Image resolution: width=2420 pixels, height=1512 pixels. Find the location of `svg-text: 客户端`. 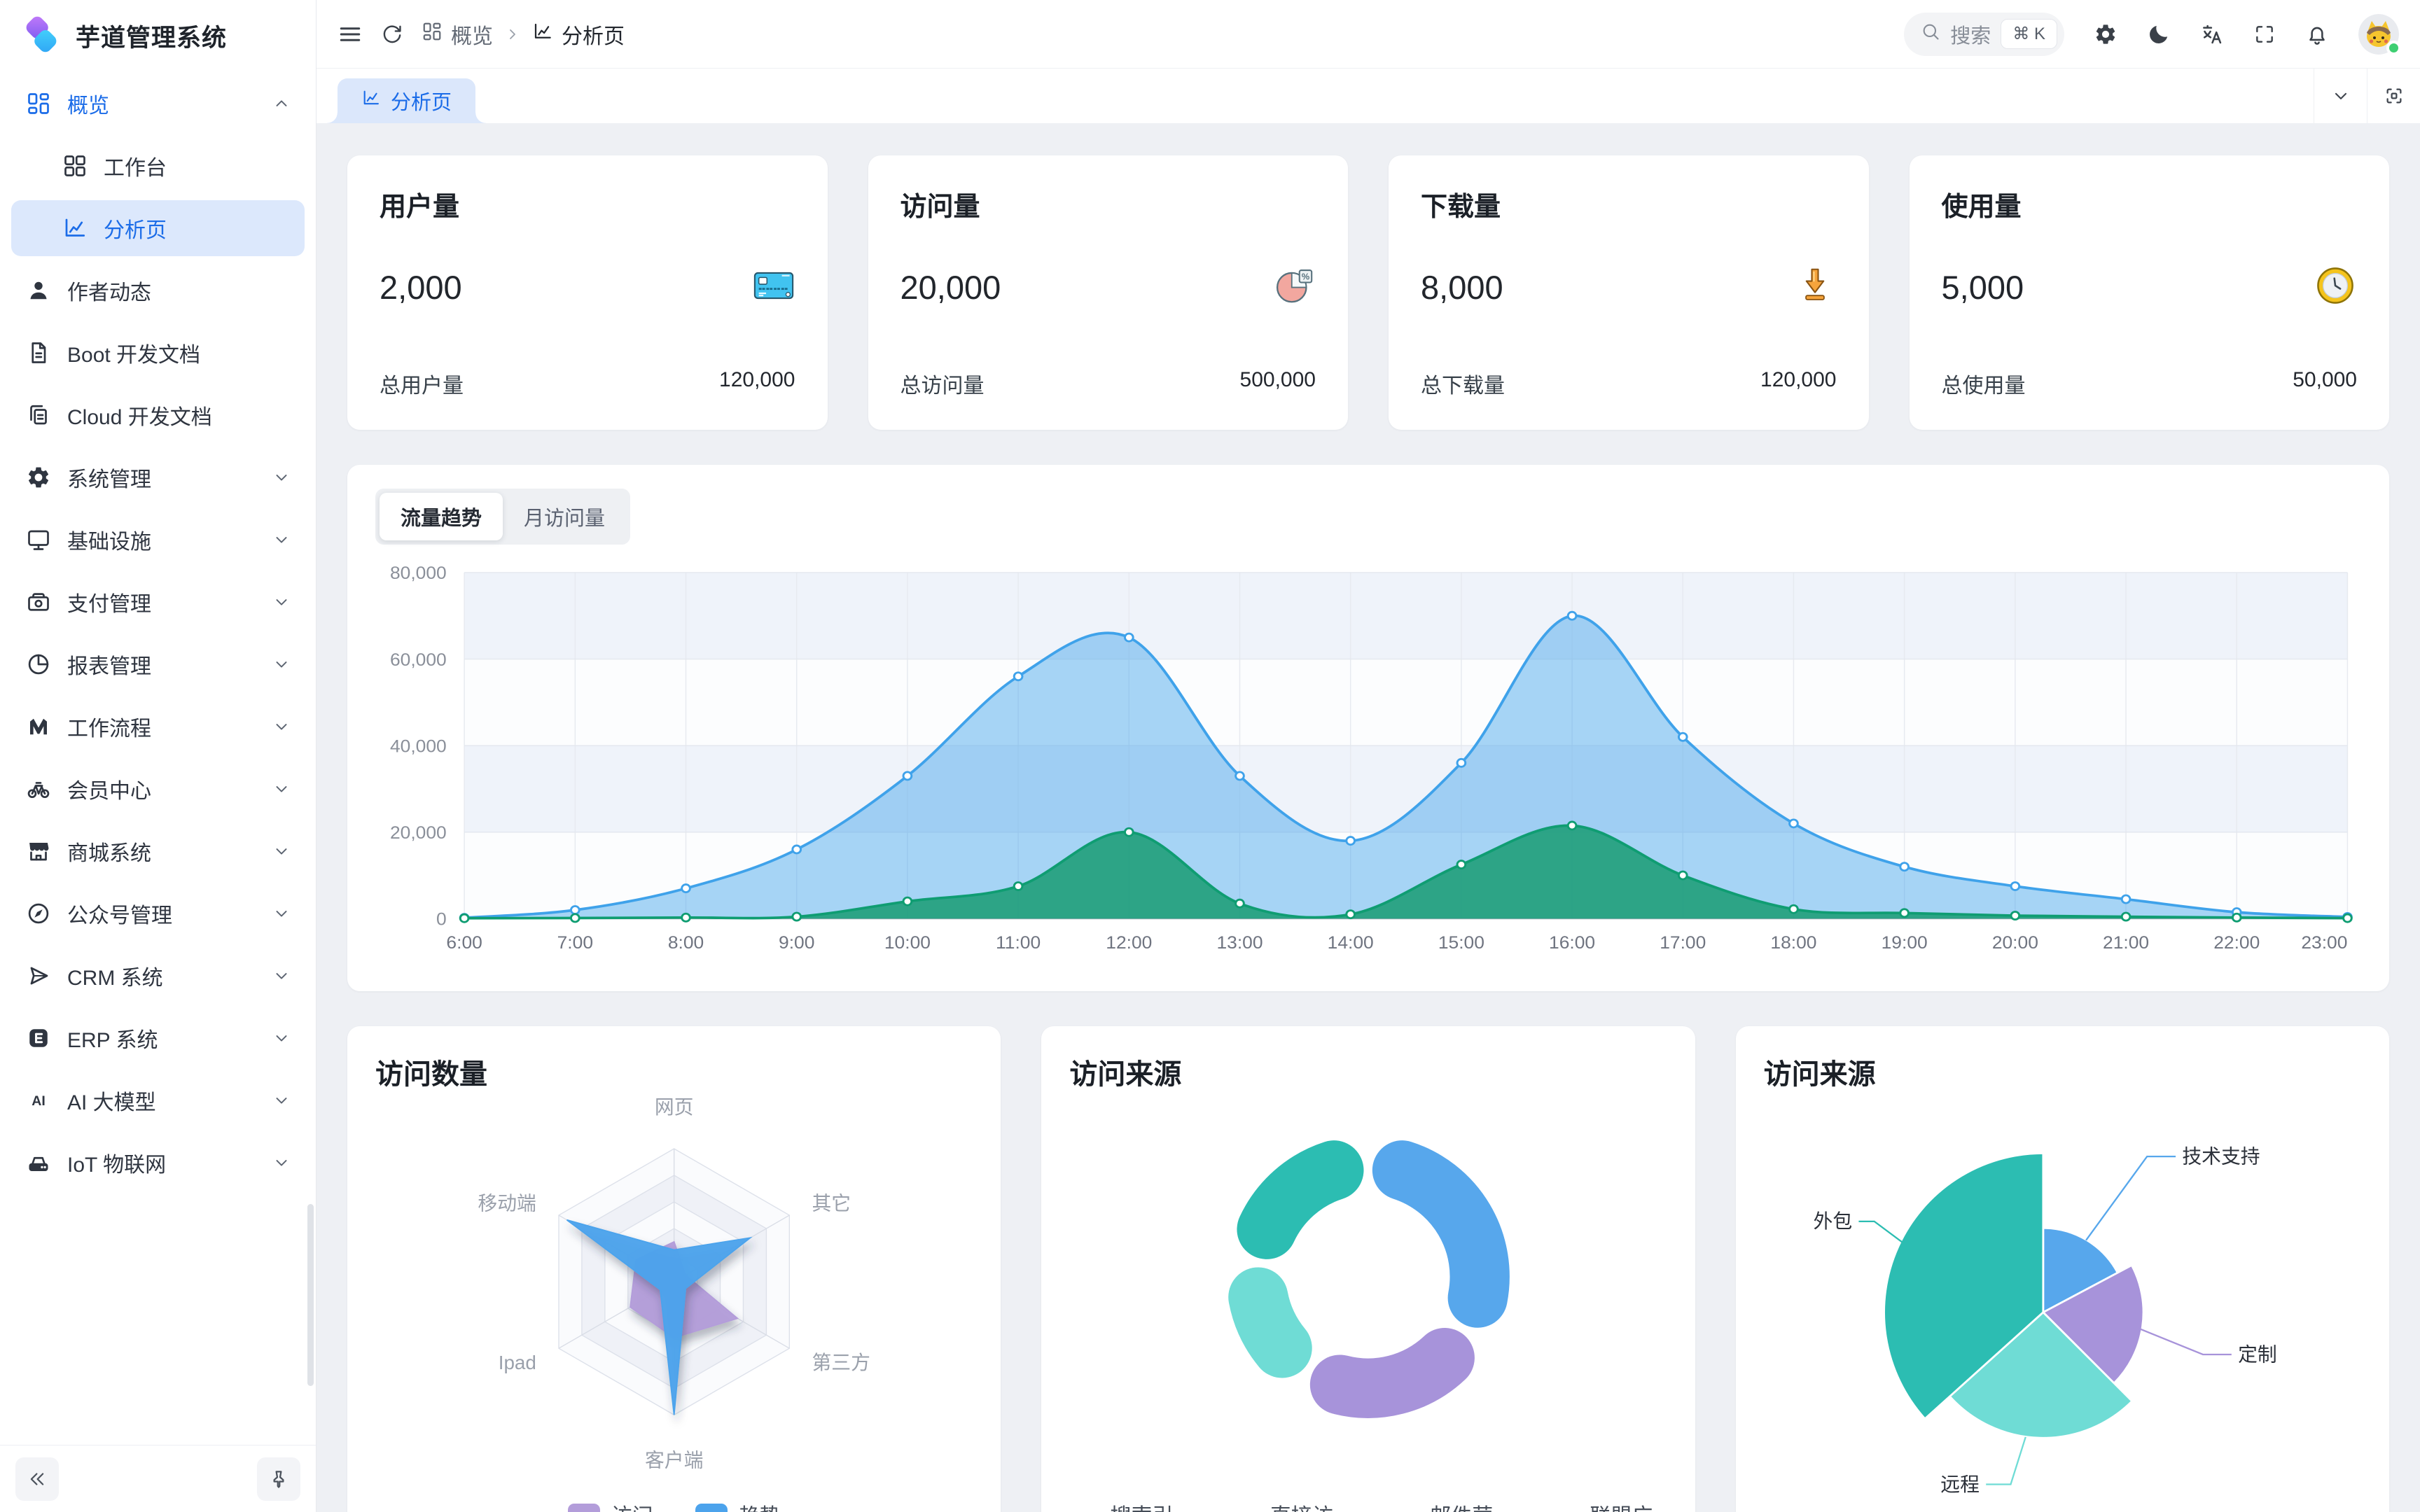

svg-text: 客户端 is located at coordinates (674, 1460).